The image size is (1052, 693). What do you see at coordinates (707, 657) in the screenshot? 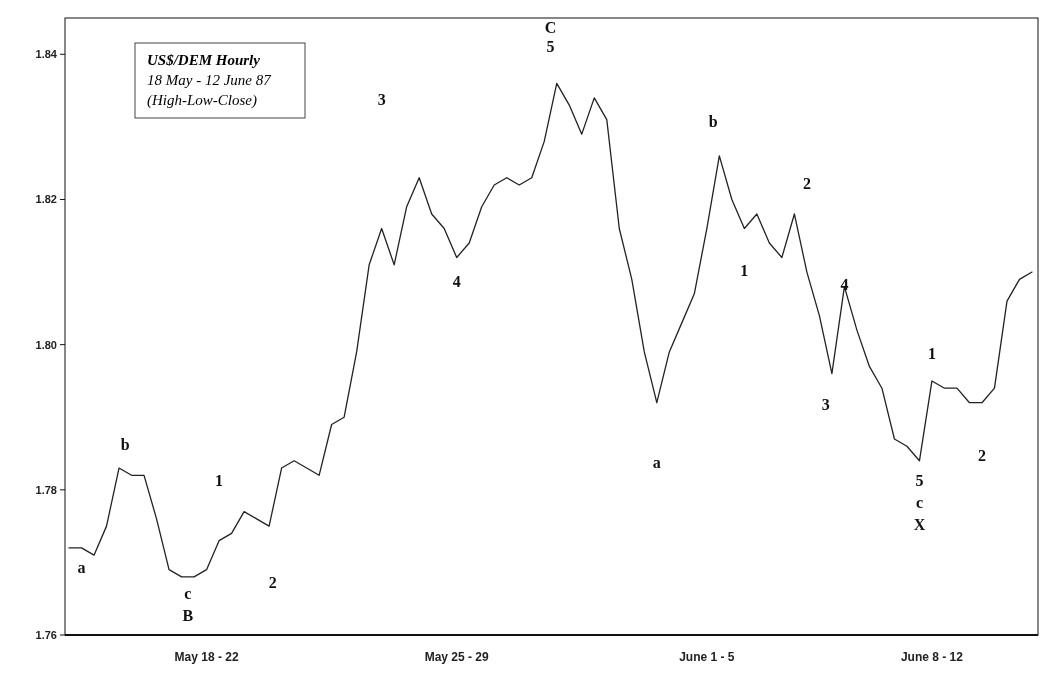
I see `x-tick-label: June 1 - 5` at bounding box center [707, 657].